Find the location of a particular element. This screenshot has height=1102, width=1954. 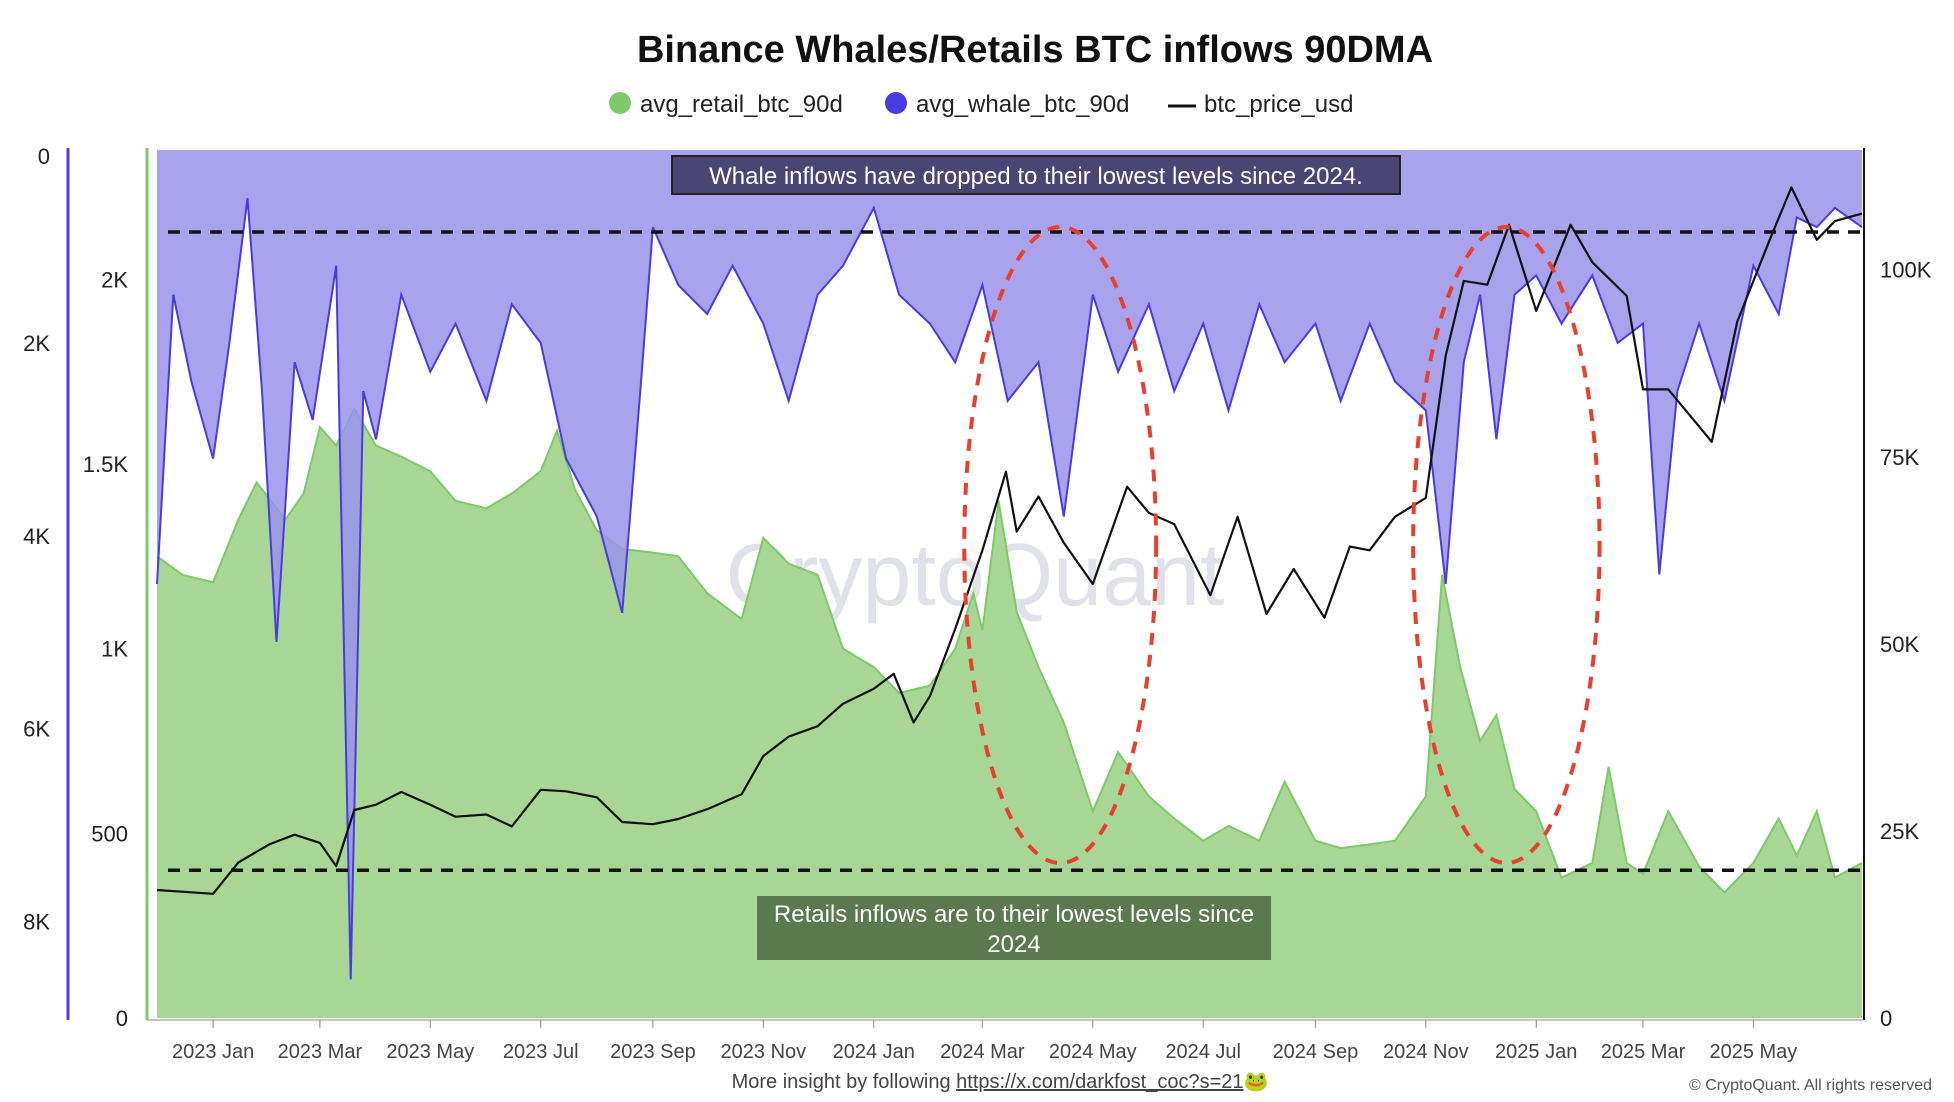

legend-whale-label: avg_whale_btc_90d is located at coordinates (1023, 104).